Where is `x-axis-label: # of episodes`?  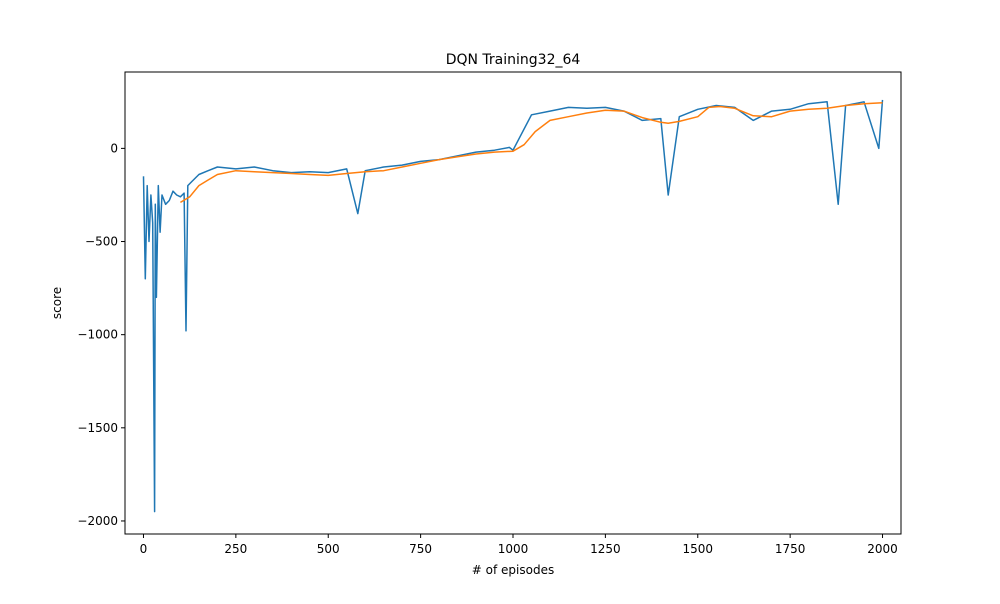
x-axis-label: # of episodes is located at coordinates (513, 570).